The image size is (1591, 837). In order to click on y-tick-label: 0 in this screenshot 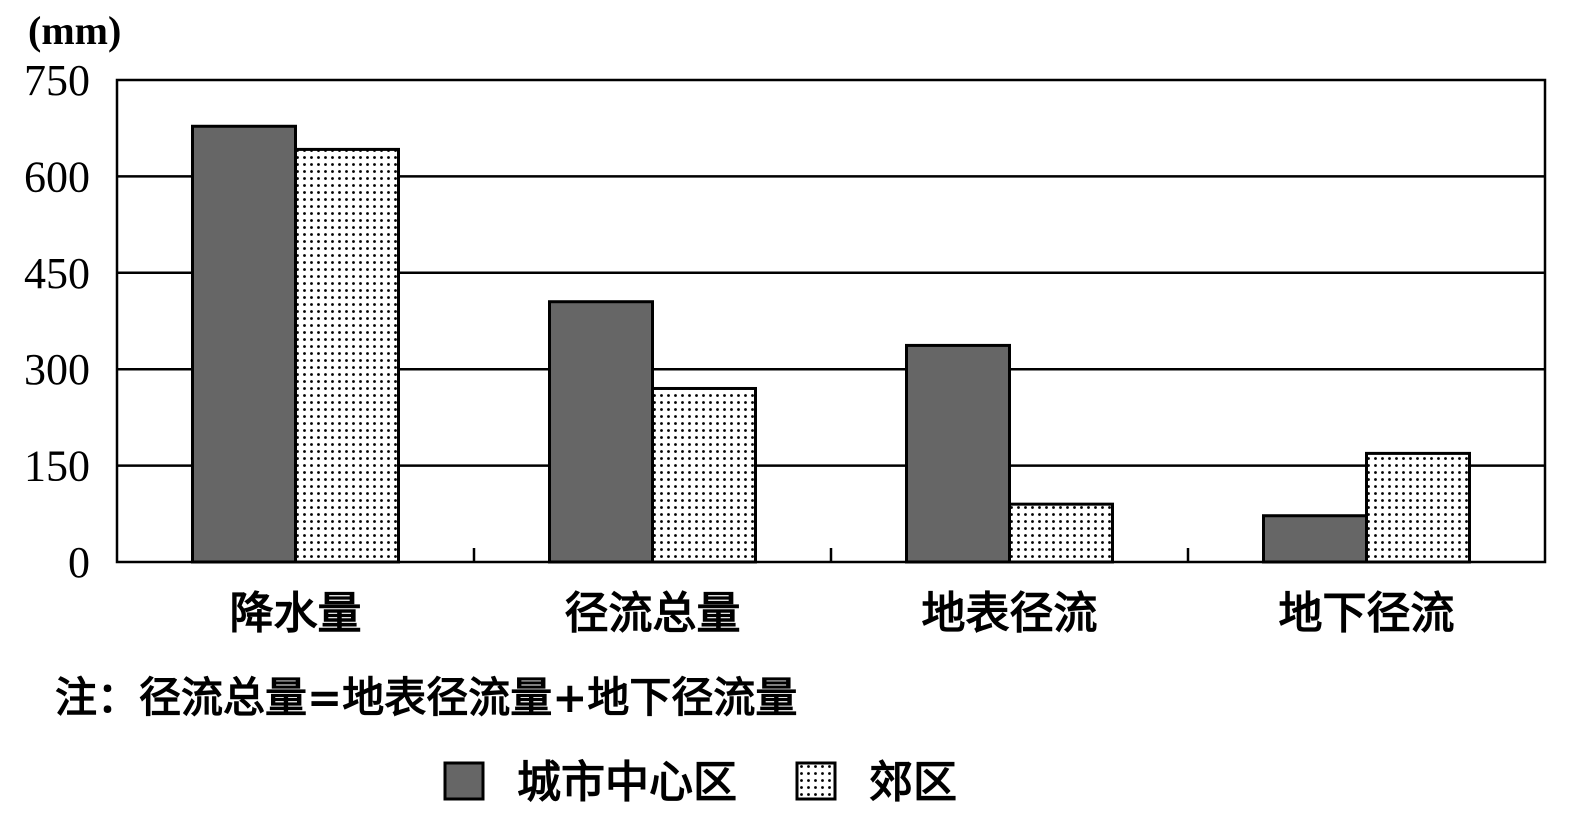, I will do `click(79, 562)`.